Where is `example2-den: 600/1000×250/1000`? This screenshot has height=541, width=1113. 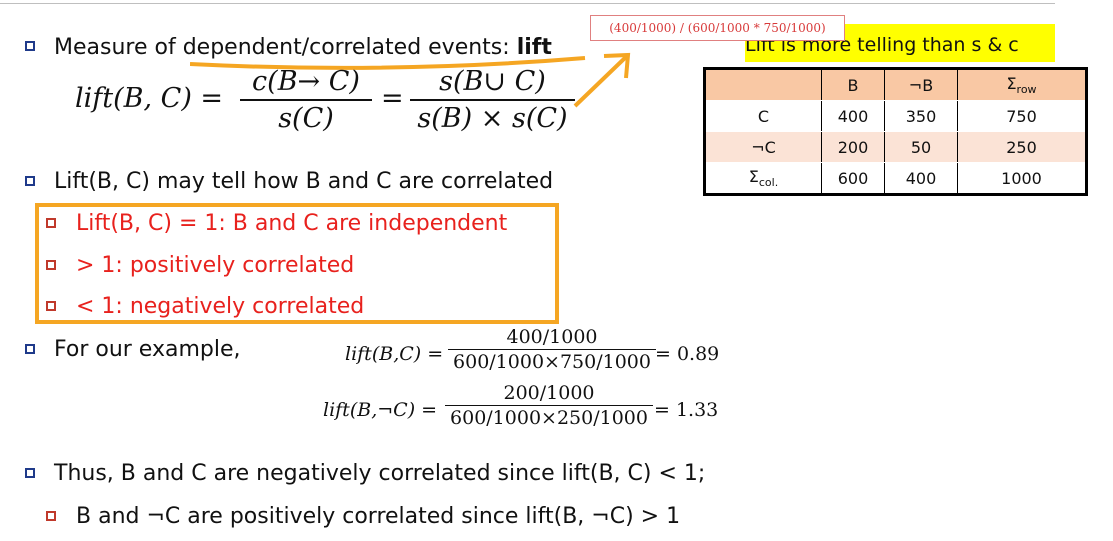 example2-den: 600/1000×250/1000 is located at coordinates (549, 418).